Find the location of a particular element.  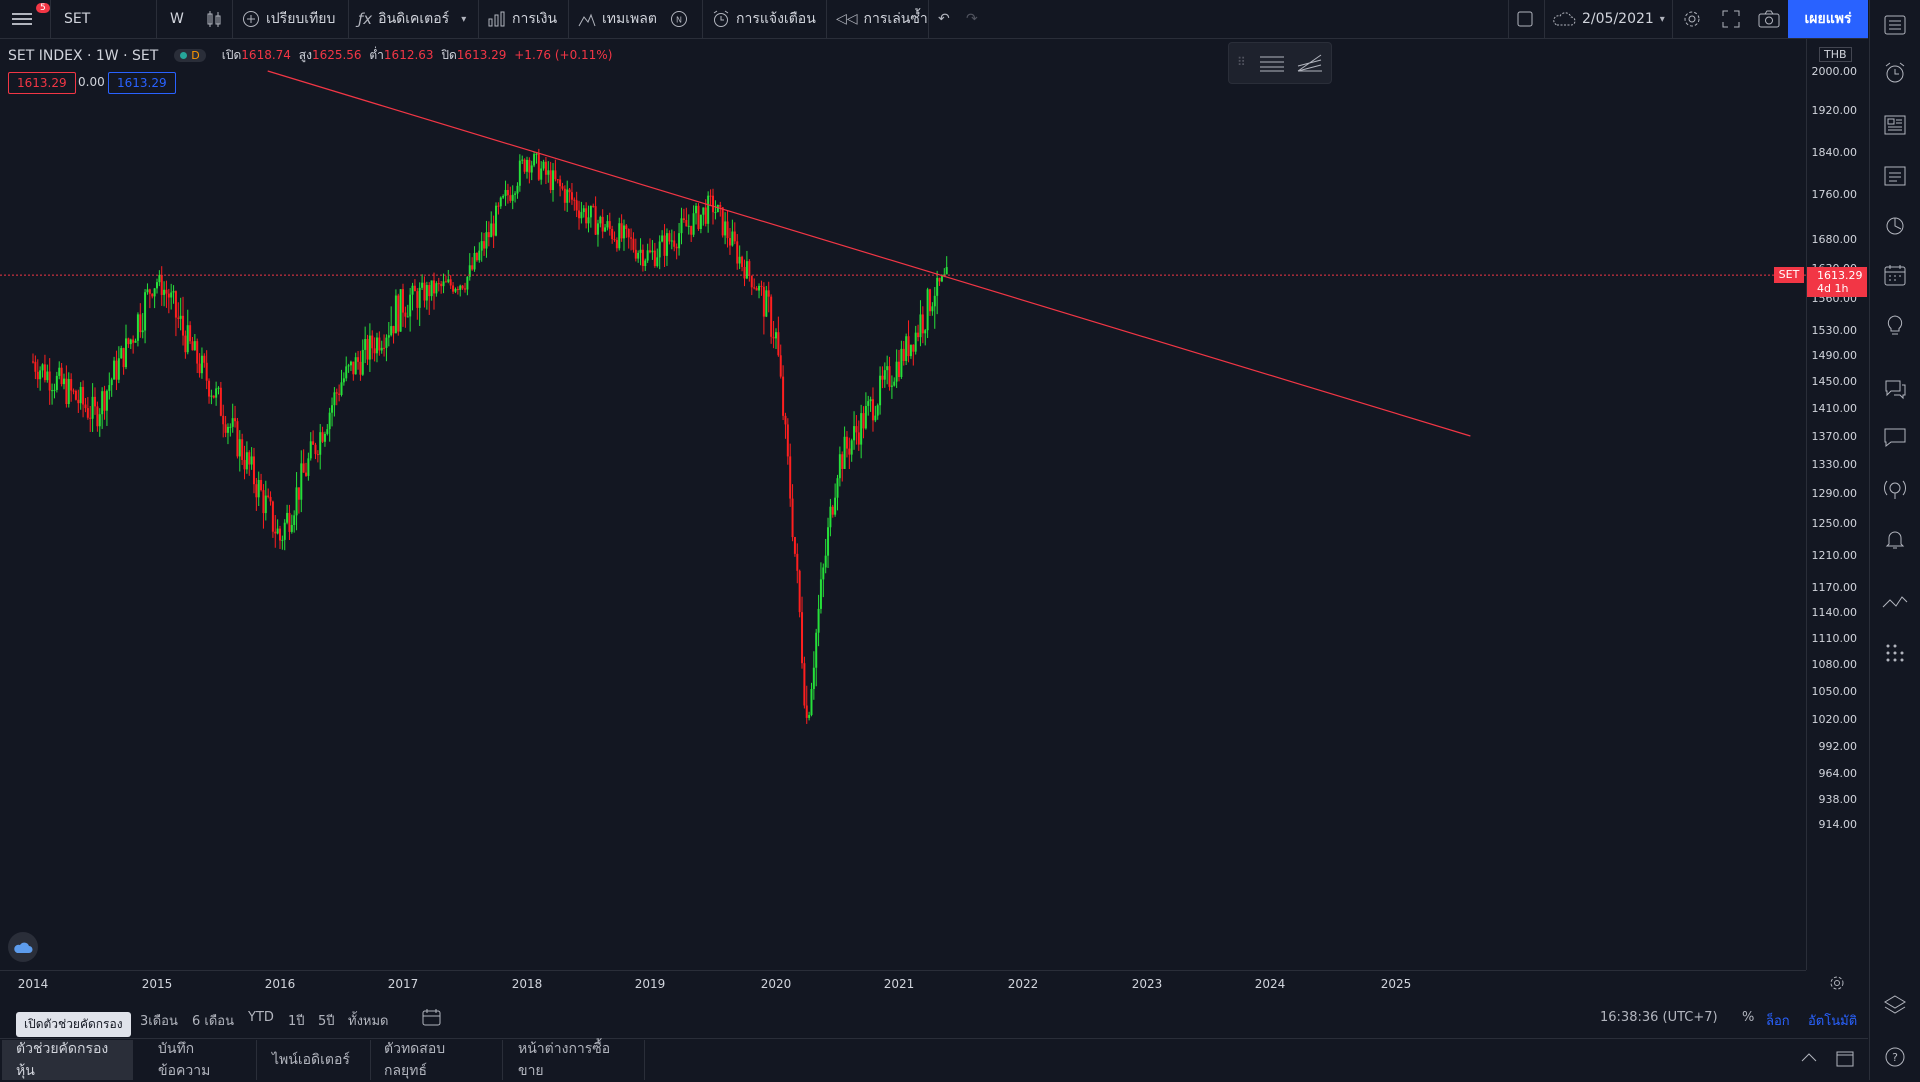

notifications-icon is located at coordinates (1895, 539).